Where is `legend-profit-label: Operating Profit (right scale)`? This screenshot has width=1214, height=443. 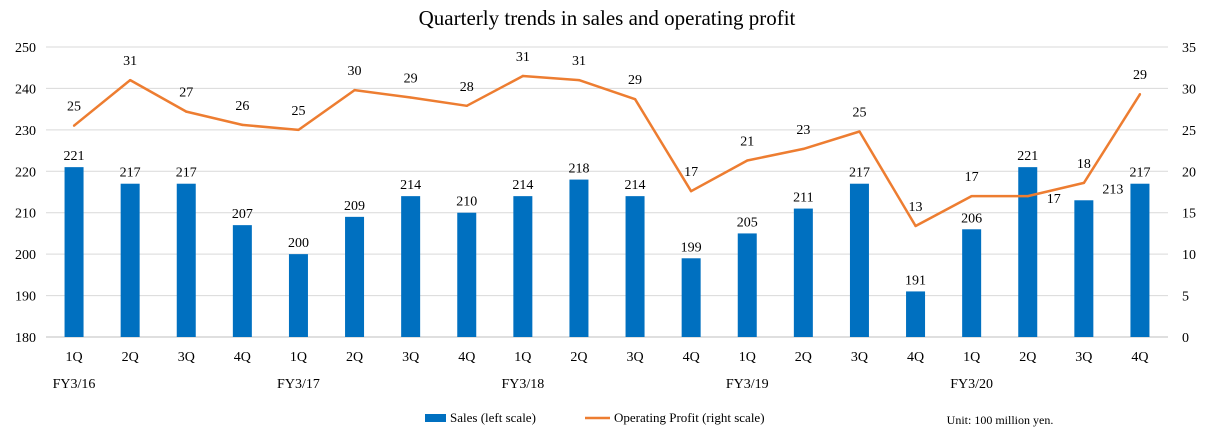 legend-profit-label: Operating Profit (right scale) is located at coordinates (689, 417).